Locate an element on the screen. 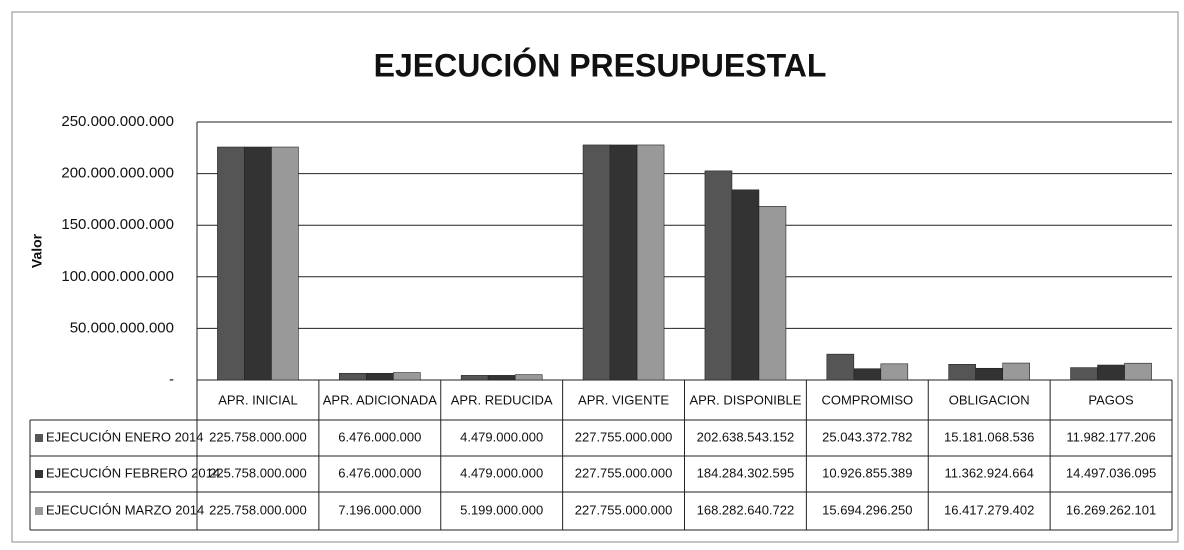  x-tick-label: APR. INICIAL is located at coordinates (257, 399).